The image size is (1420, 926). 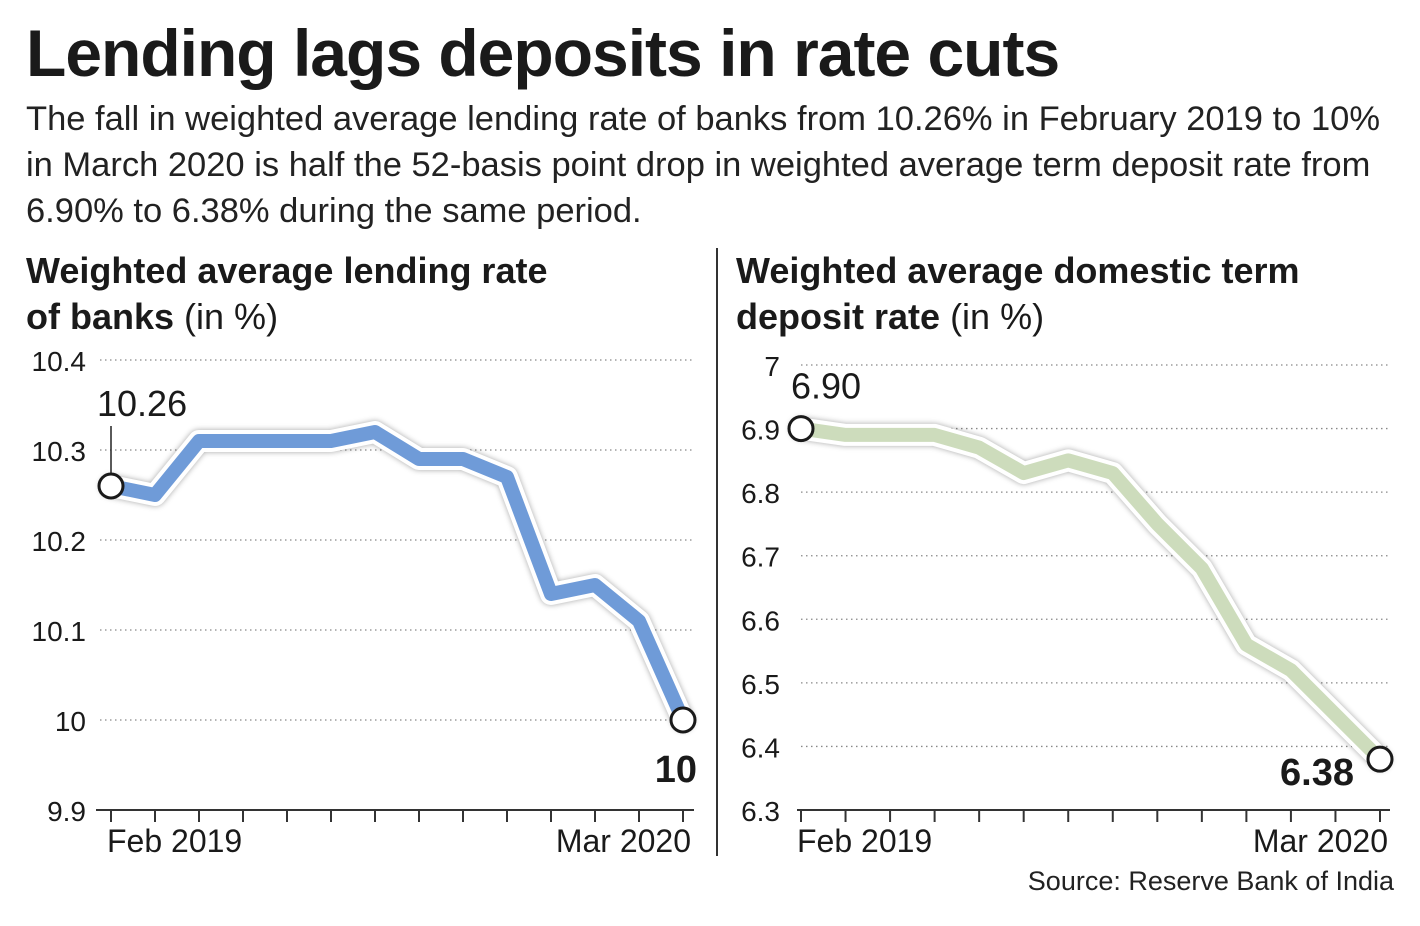 What do you see at coordinates (1317, 773) in the screenshot?
I see `deposit-end-value-label: 6.38` at bounding box center [1317, 773].